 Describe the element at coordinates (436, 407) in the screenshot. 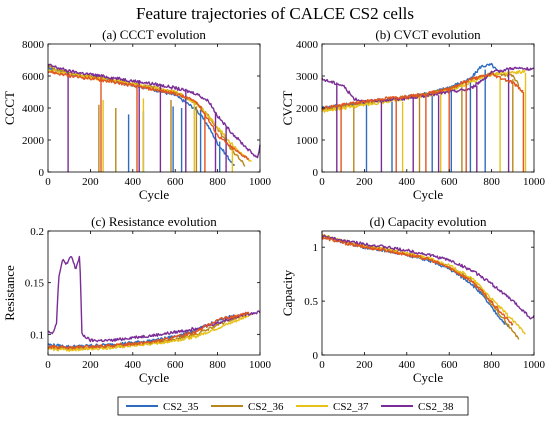

I see `legend-label: CS2_38` at that location.